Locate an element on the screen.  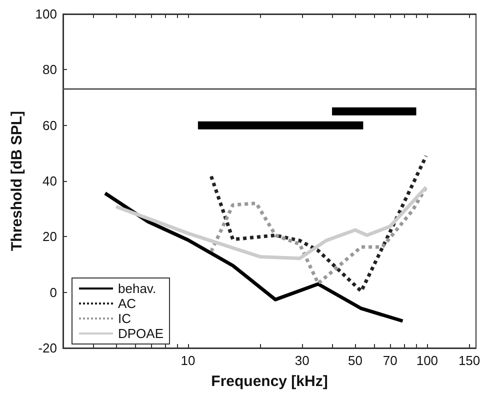
x-tick-label: 100 is located at coordinates (427, 360).